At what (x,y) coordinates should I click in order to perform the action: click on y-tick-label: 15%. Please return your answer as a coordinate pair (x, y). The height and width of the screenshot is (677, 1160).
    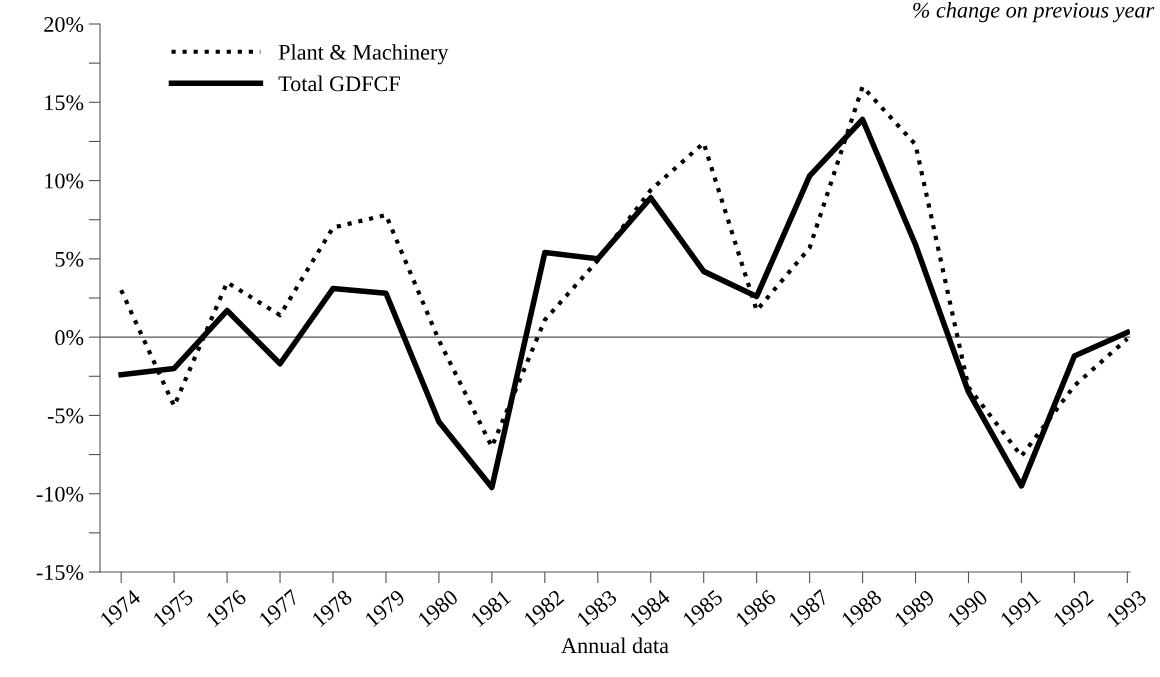
    Looking at the image, I should click on (64, 103).